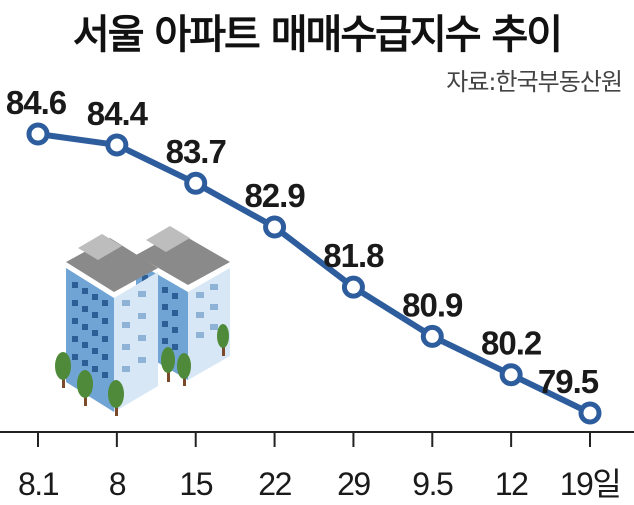 This screenshot has height=505, width=634. Describe the element at coordinates (590, 484) in the screenshot. I see `x-tick-label: 19일` at that location.